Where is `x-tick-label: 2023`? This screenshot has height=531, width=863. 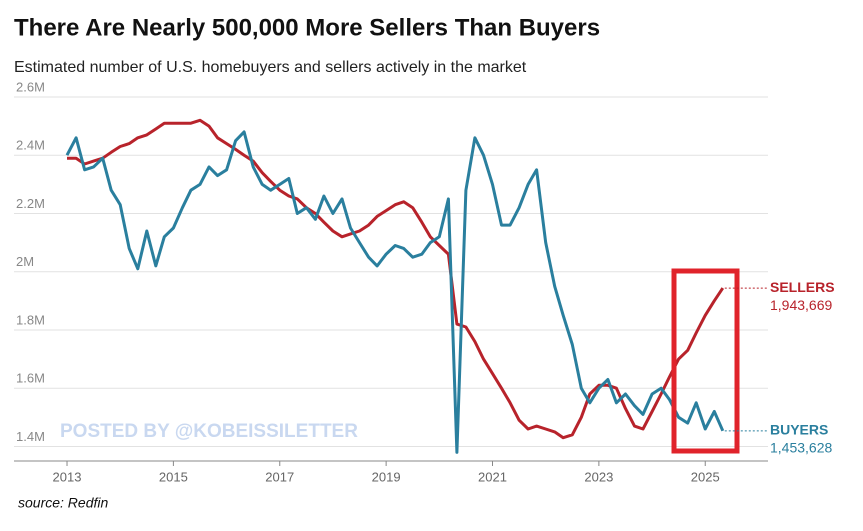 x-tick-label: 2023 is located at coordinates (598, 476).